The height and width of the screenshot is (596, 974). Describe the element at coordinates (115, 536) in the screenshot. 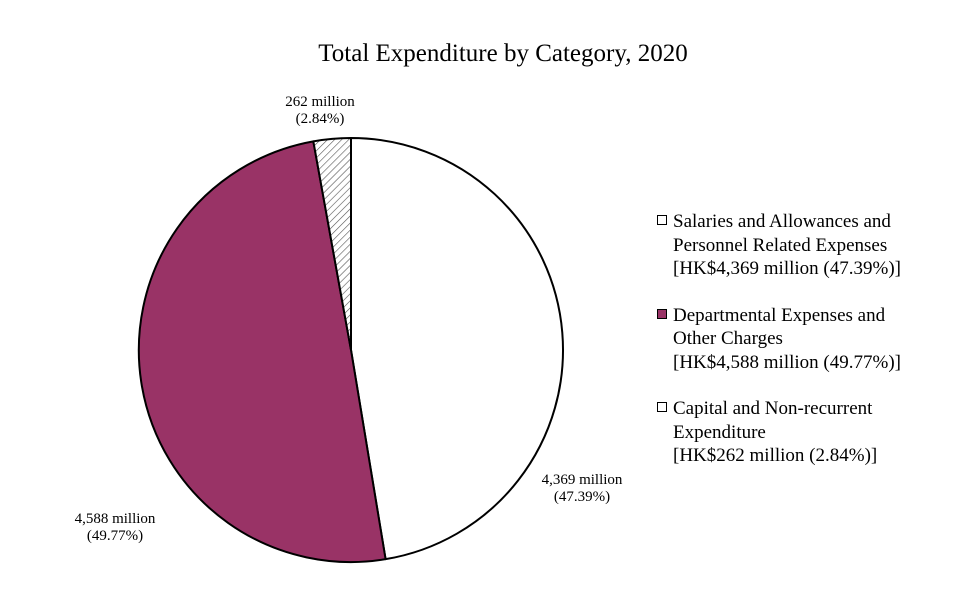

I see `slice-label-departmental-percent: (49.77%)` at that location.